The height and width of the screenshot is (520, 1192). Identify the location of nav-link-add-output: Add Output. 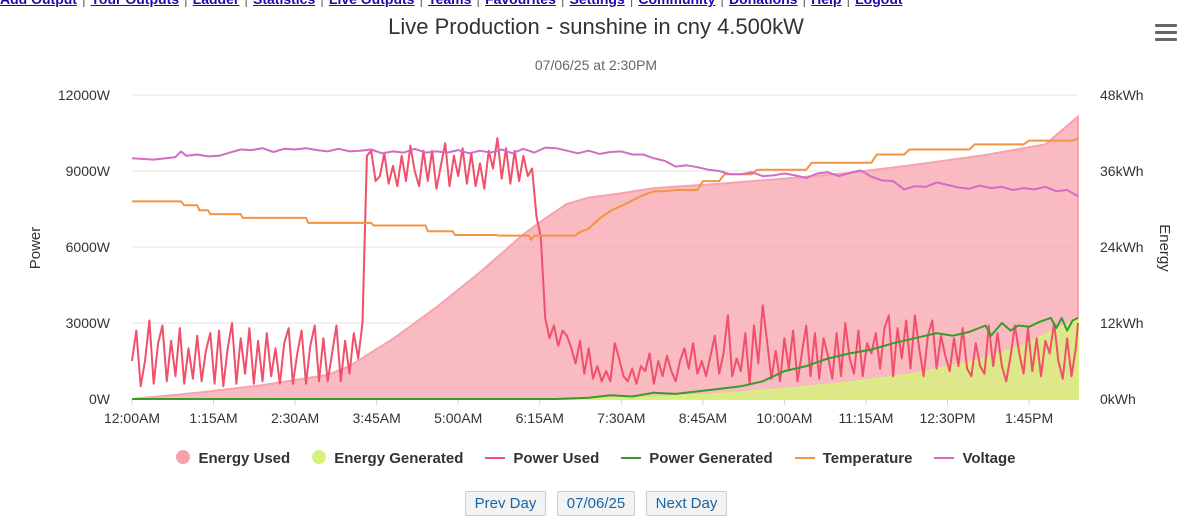
(38, 3).